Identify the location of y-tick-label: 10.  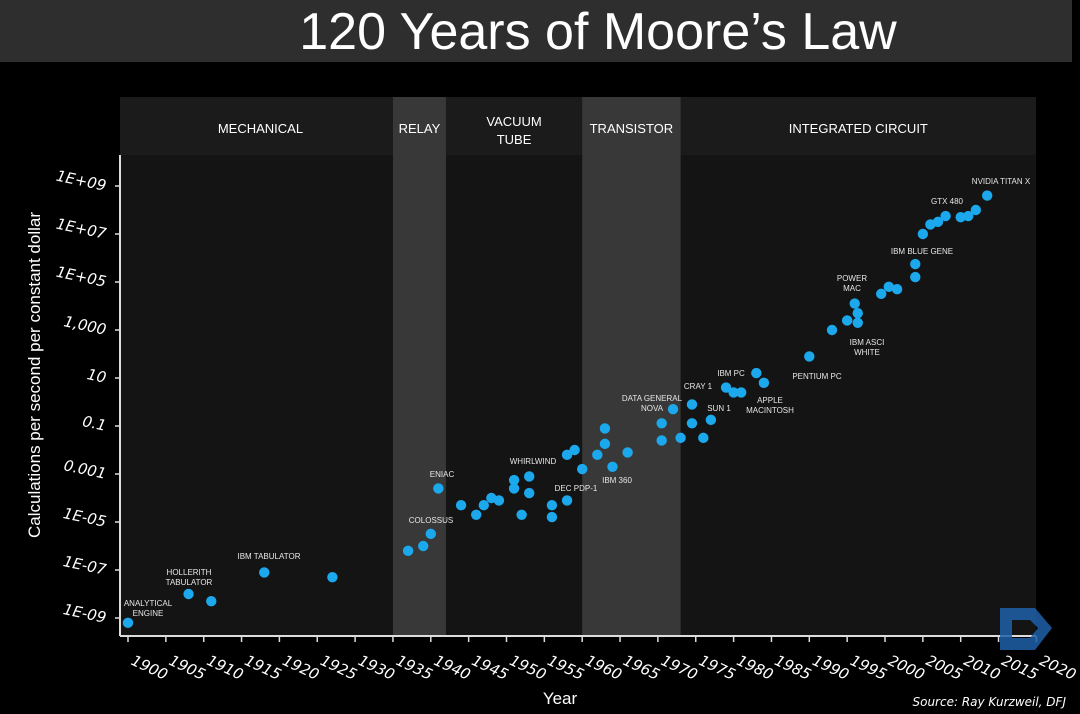
(96, 376).